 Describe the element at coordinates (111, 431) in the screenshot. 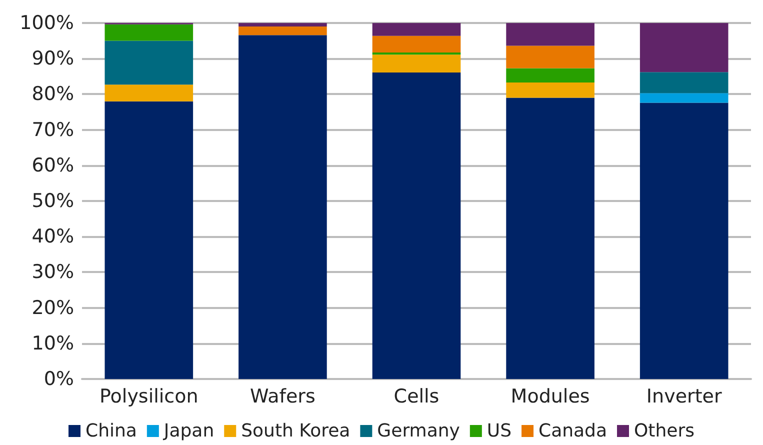

I see `legend-label: China` at that location.